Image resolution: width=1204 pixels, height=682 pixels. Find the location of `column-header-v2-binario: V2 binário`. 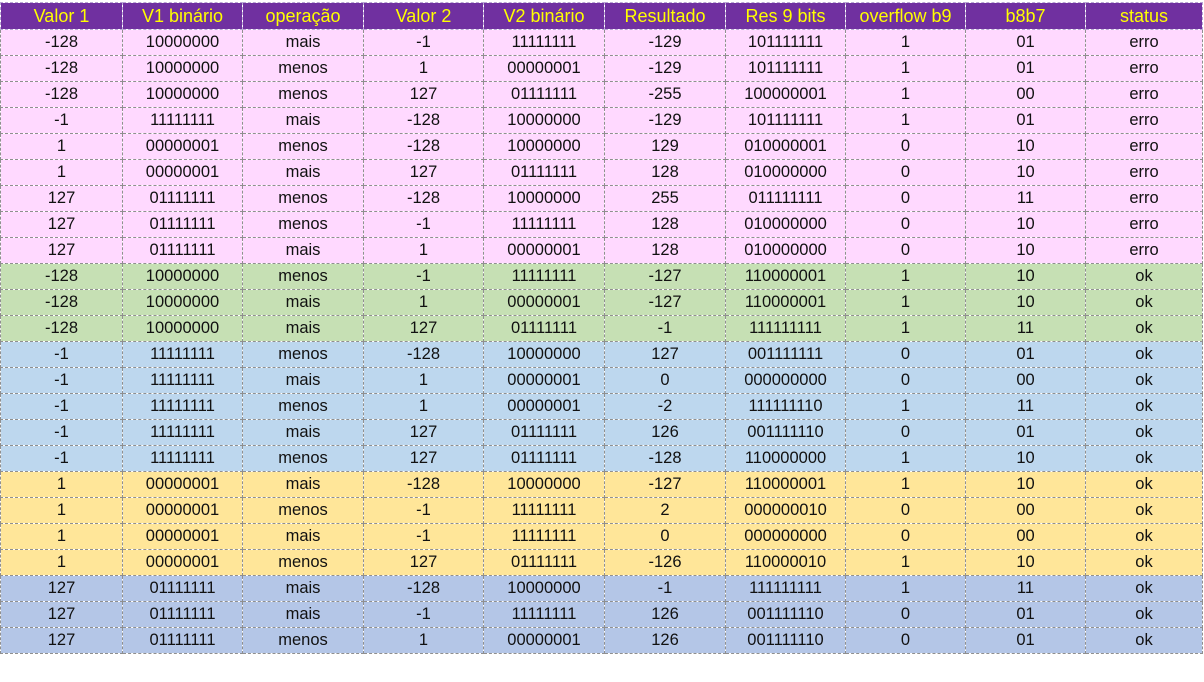

column-header-v2-binario: V2 binário is located at coordinates (544, 16).